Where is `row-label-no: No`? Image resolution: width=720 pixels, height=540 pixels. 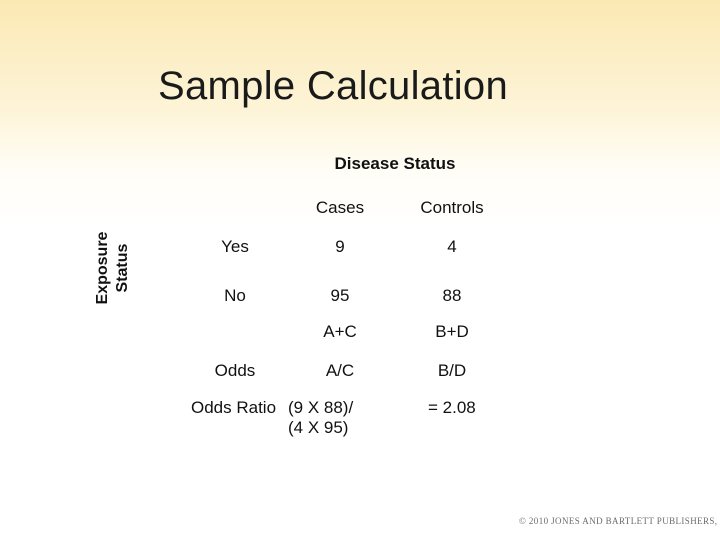
row-label-no: No is located at coordinates (235, 295).